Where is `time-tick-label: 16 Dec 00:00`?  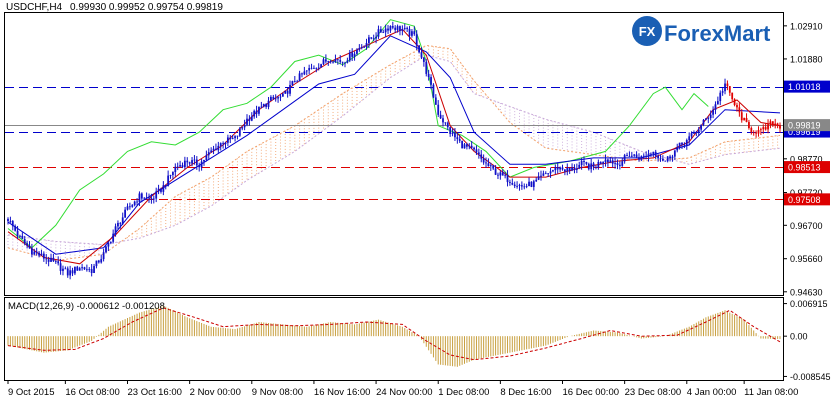 time-tick-label: 16 Dec 00:00 is located at coordinates (591, 392).